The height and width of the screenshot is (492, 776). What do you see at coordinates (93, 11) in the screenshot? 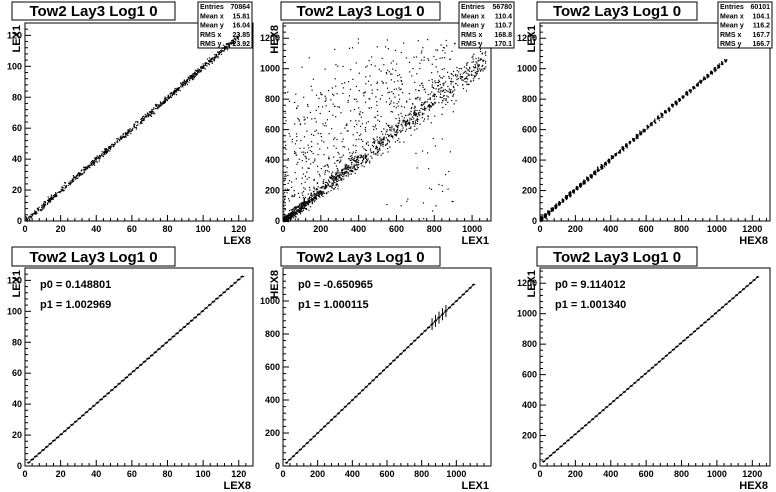
I see `title-box` at bounding box center [93, 11].